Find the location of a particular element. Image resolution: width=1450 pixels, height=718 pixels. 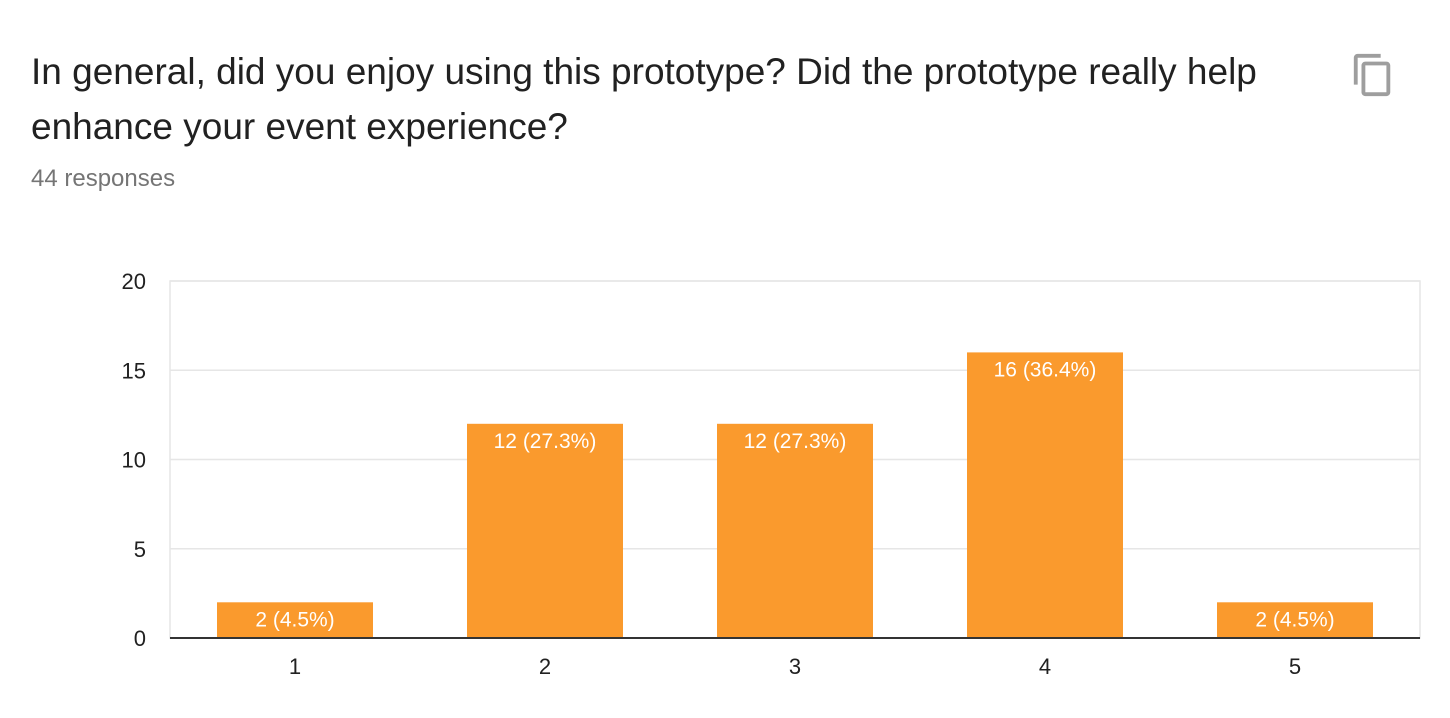

x-tick-label: 2 is located at coordinates (545, 666).